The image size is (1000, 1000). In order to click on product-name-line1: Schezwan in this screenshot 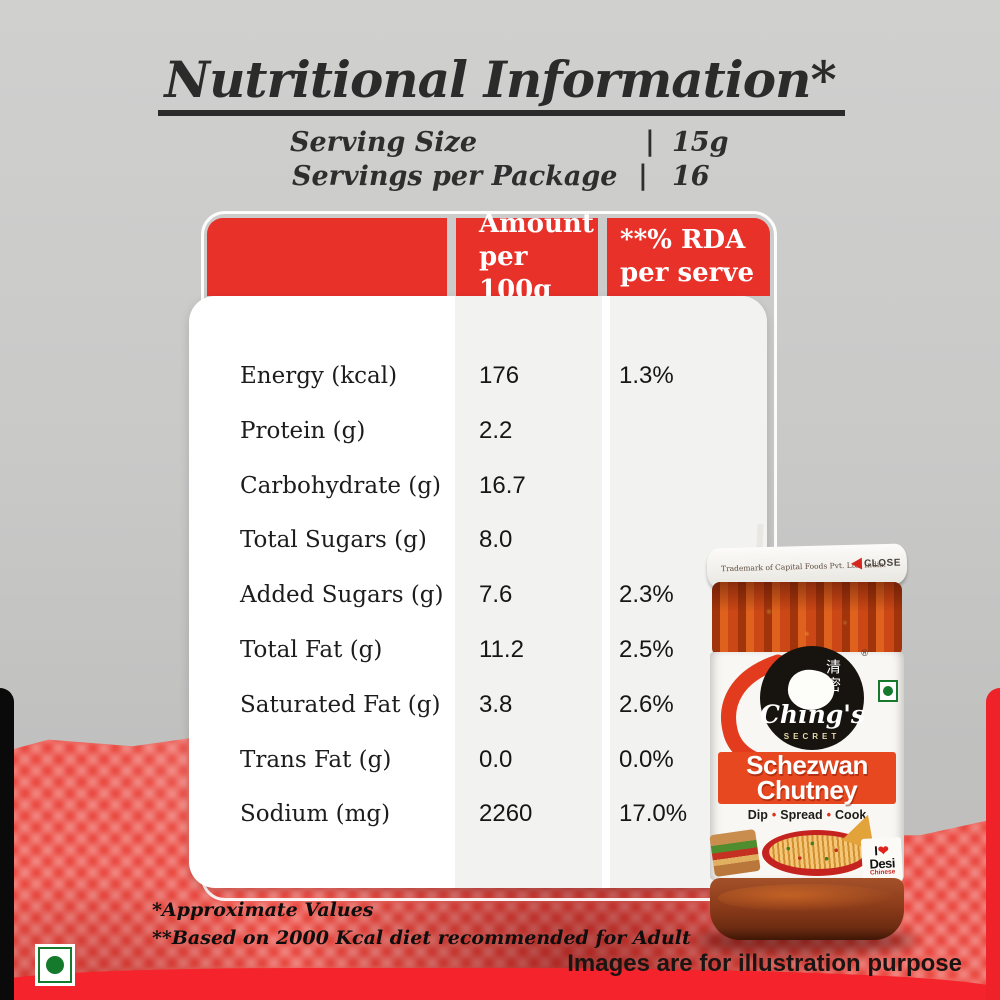, I will do `click(807, 765)`.